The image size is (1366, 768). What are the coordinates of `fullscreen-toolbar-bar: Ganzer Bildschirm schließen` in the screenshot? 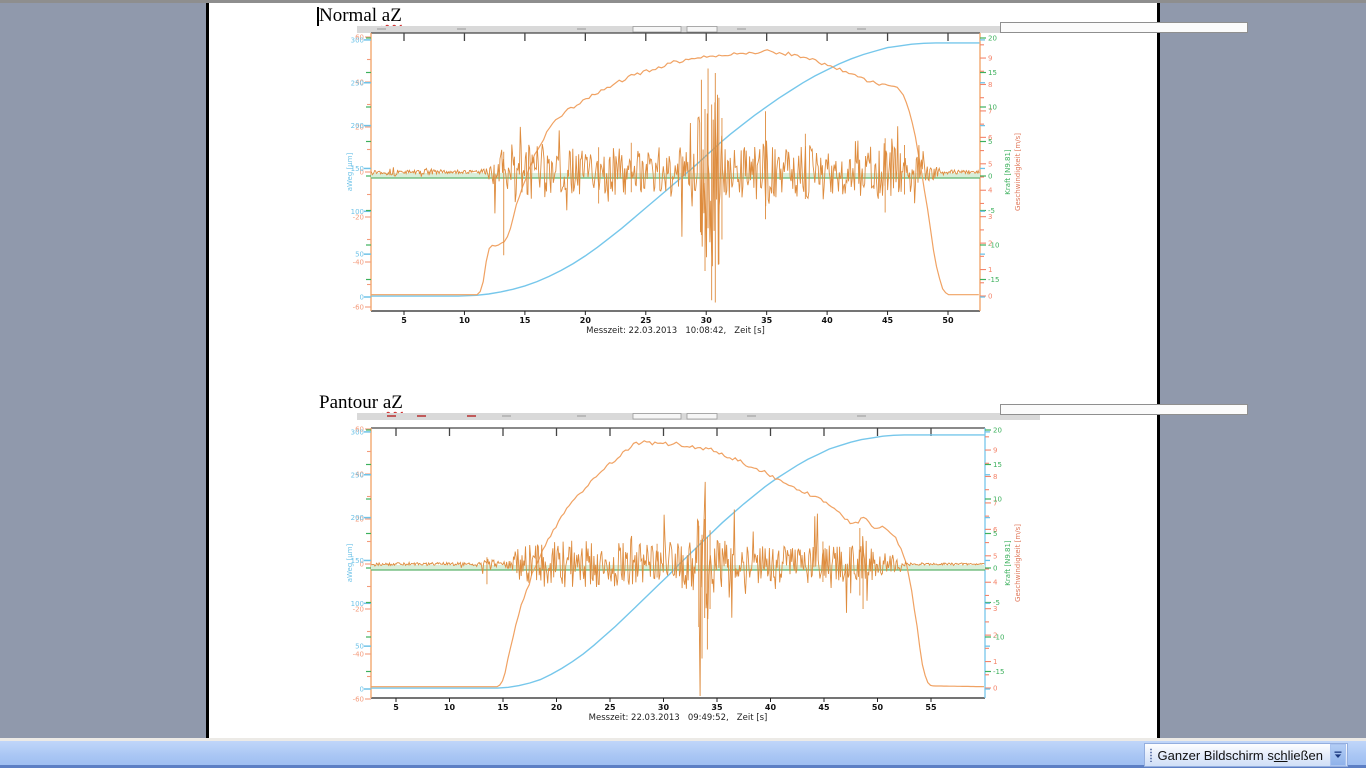 It's located at (683, 754).